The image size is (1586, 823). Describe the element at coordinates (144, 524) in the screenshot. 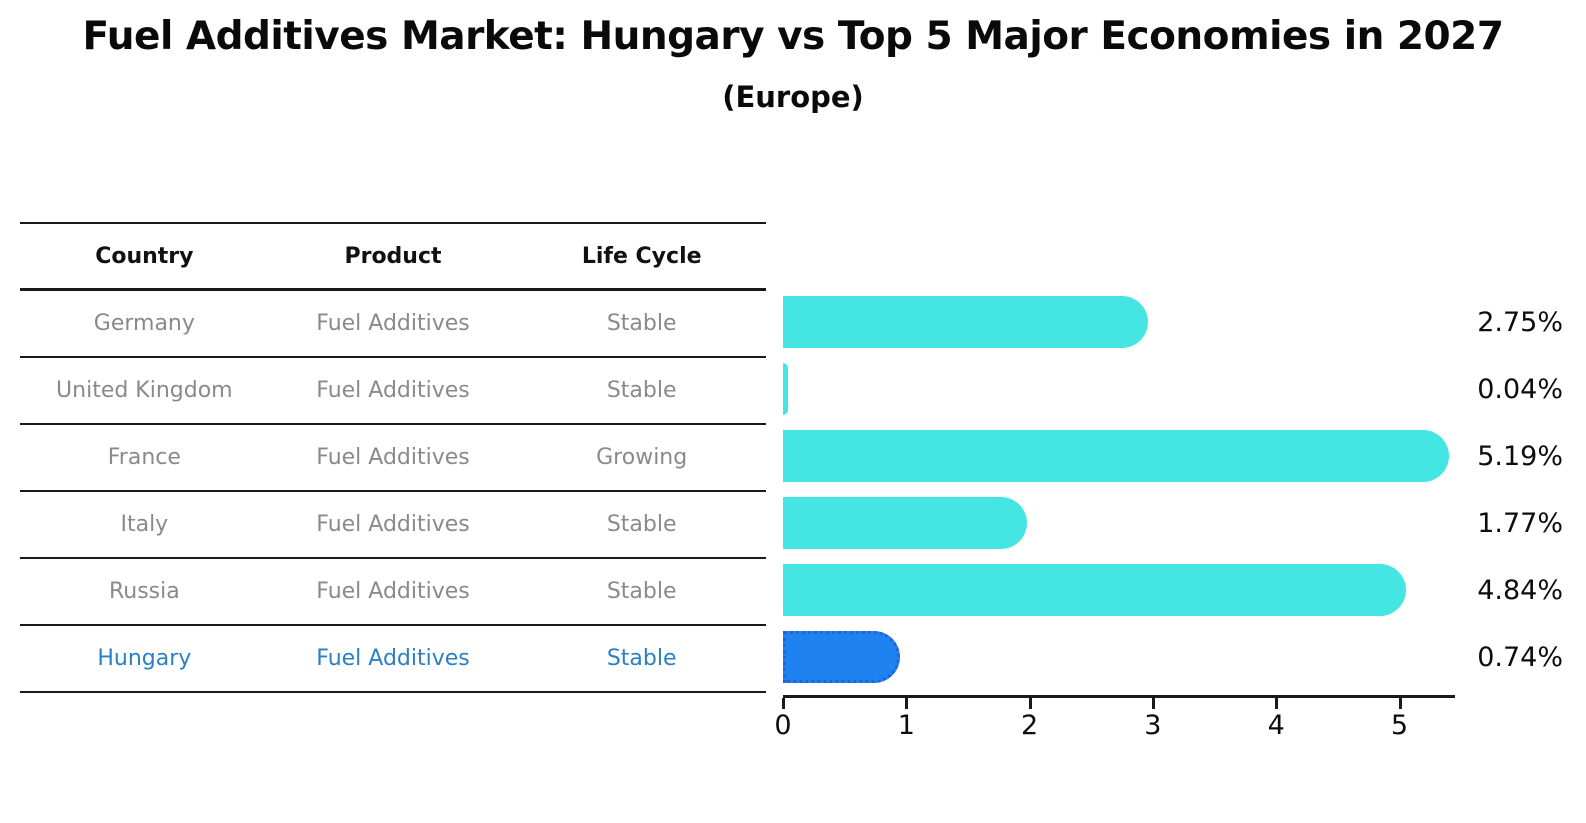

I see `table-cell-country: Italy` at that location.